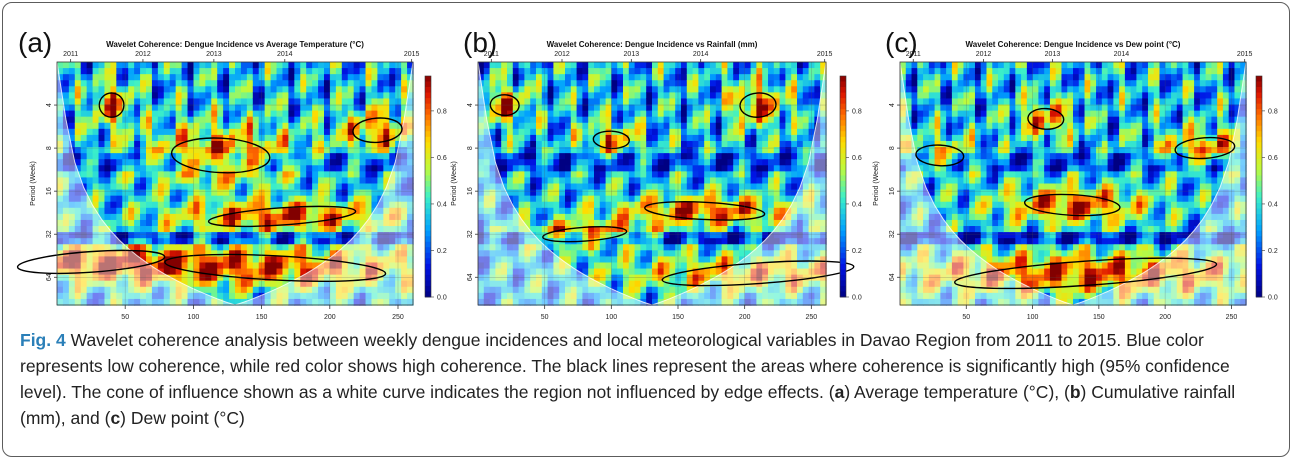  What do you see at coordinates (282, 216) in the screenshot?
I see `significance-contour` at bounding box center [282, 216].